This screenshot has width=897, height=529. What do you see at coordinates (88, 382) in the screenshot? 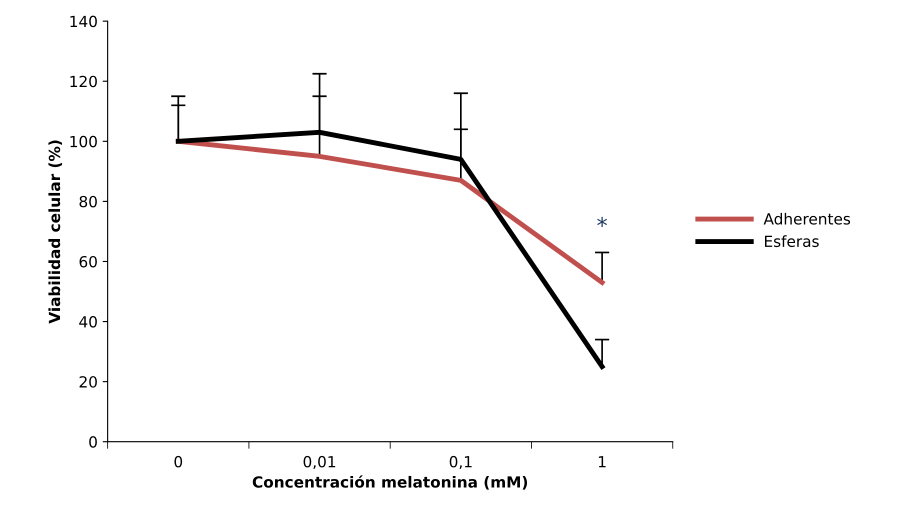
I see `y-tick-label: 20` at bounding box center [88, 382].